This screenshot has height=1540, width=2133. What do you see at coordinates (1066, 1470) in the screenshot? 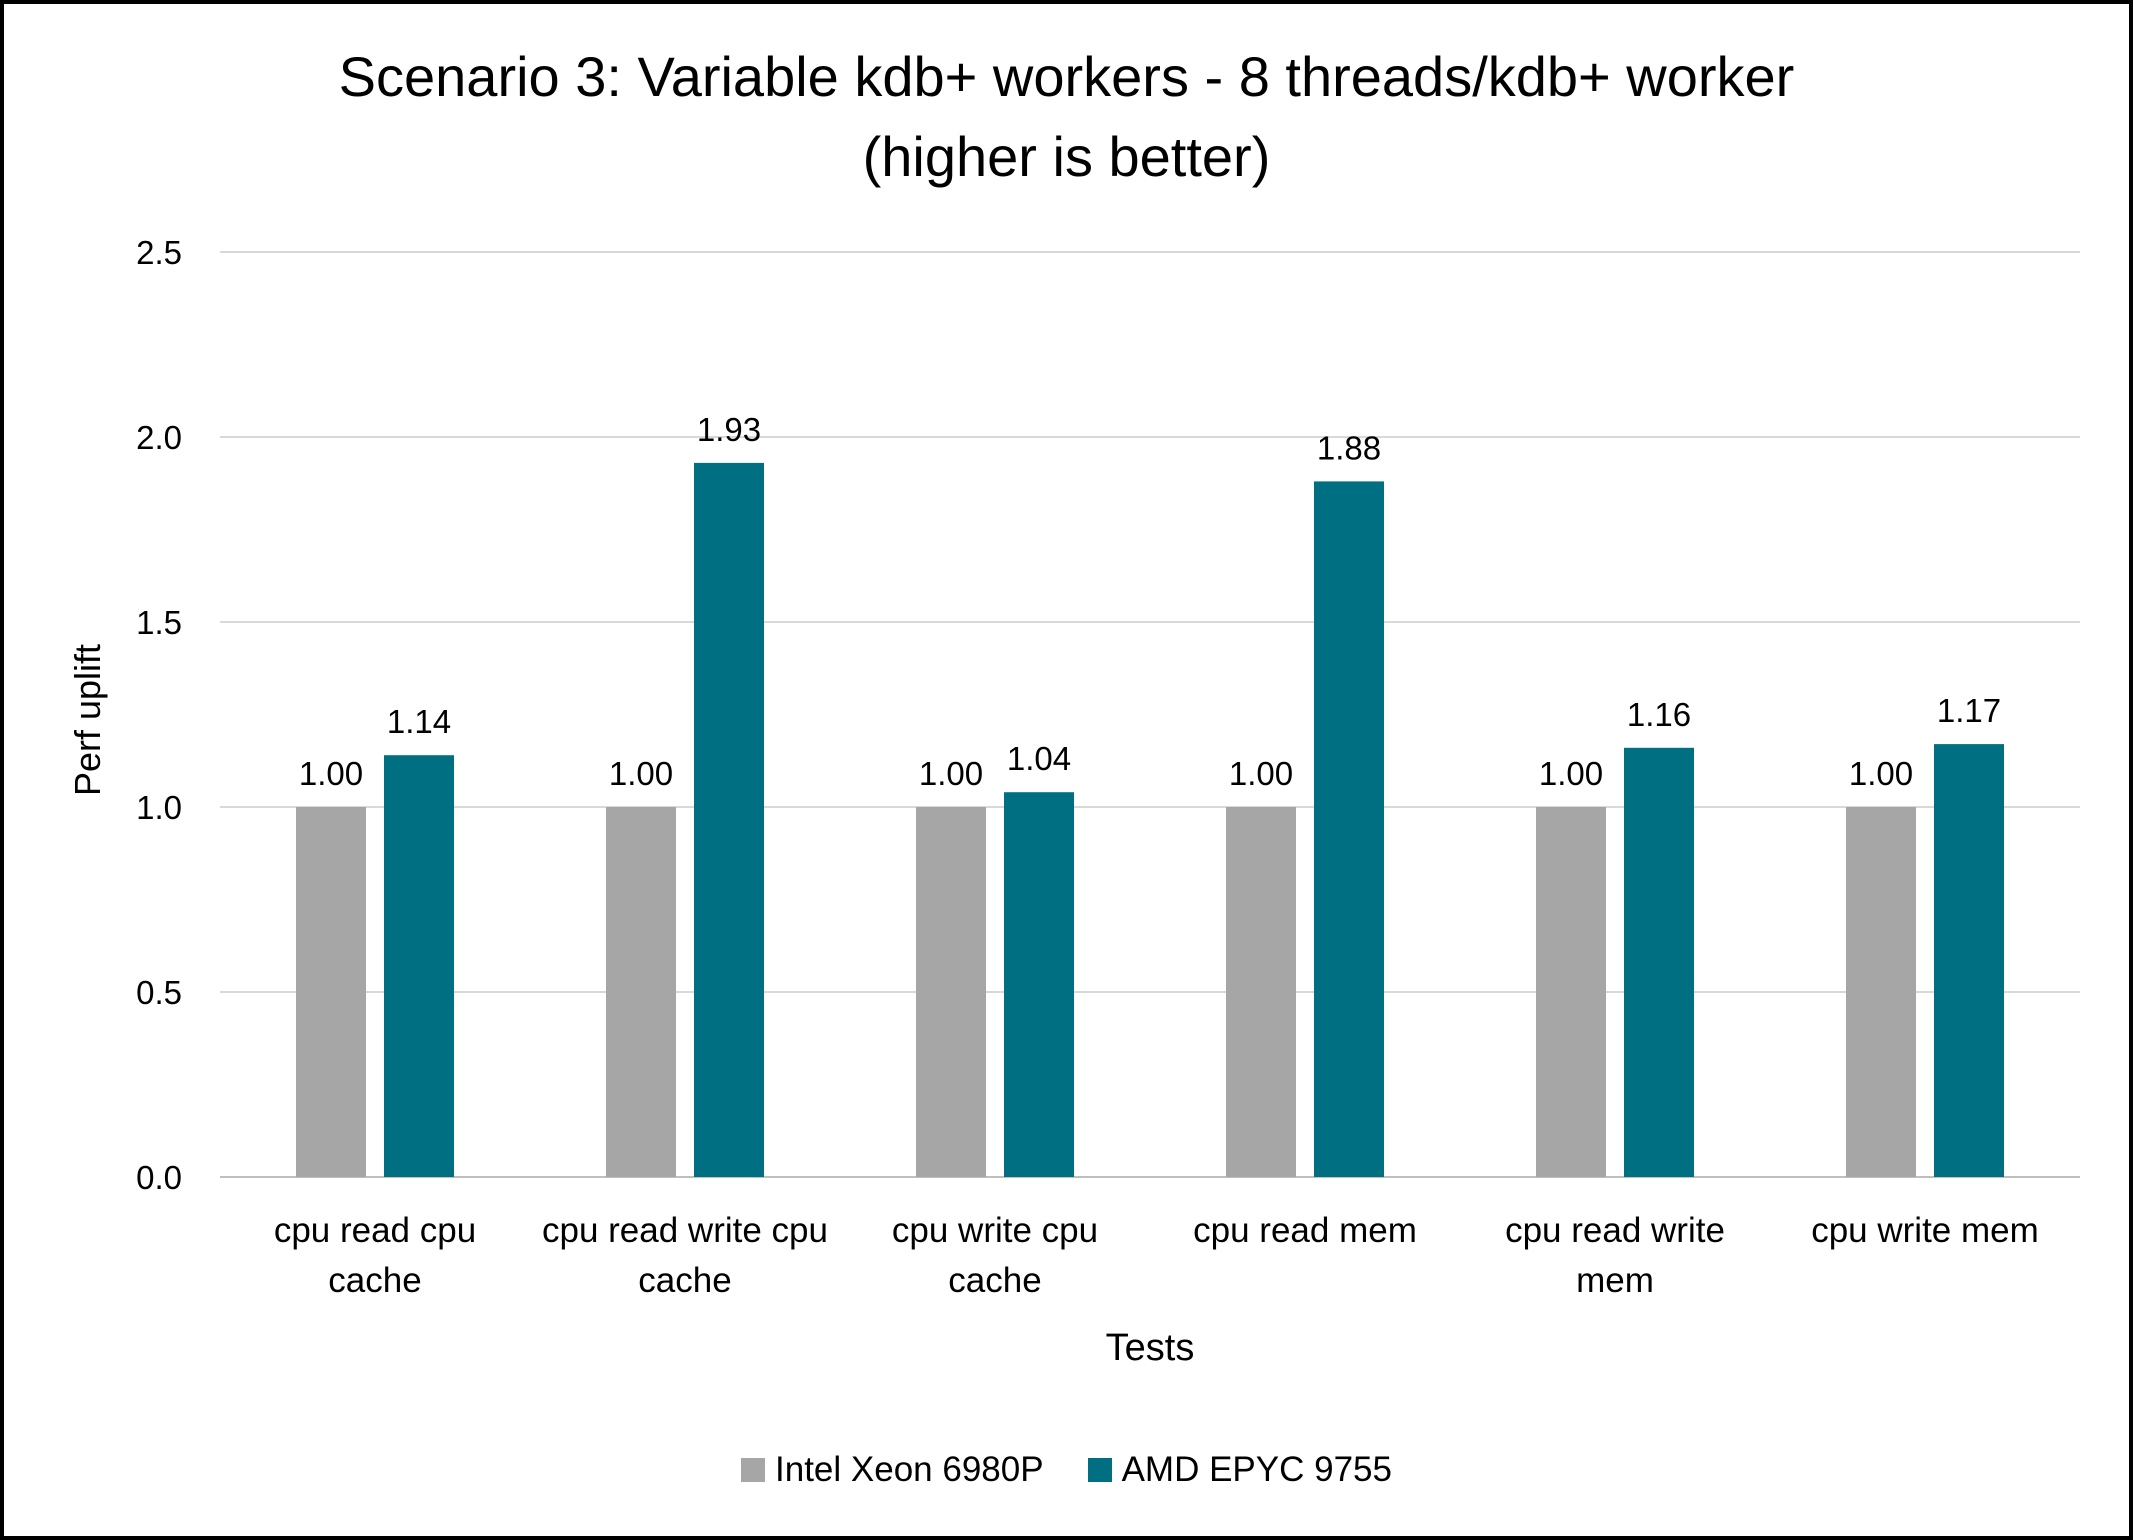
I see `legend: Intel Xeon 6980P AMD EPYC 9755` at bounding box center [1066, 1470].